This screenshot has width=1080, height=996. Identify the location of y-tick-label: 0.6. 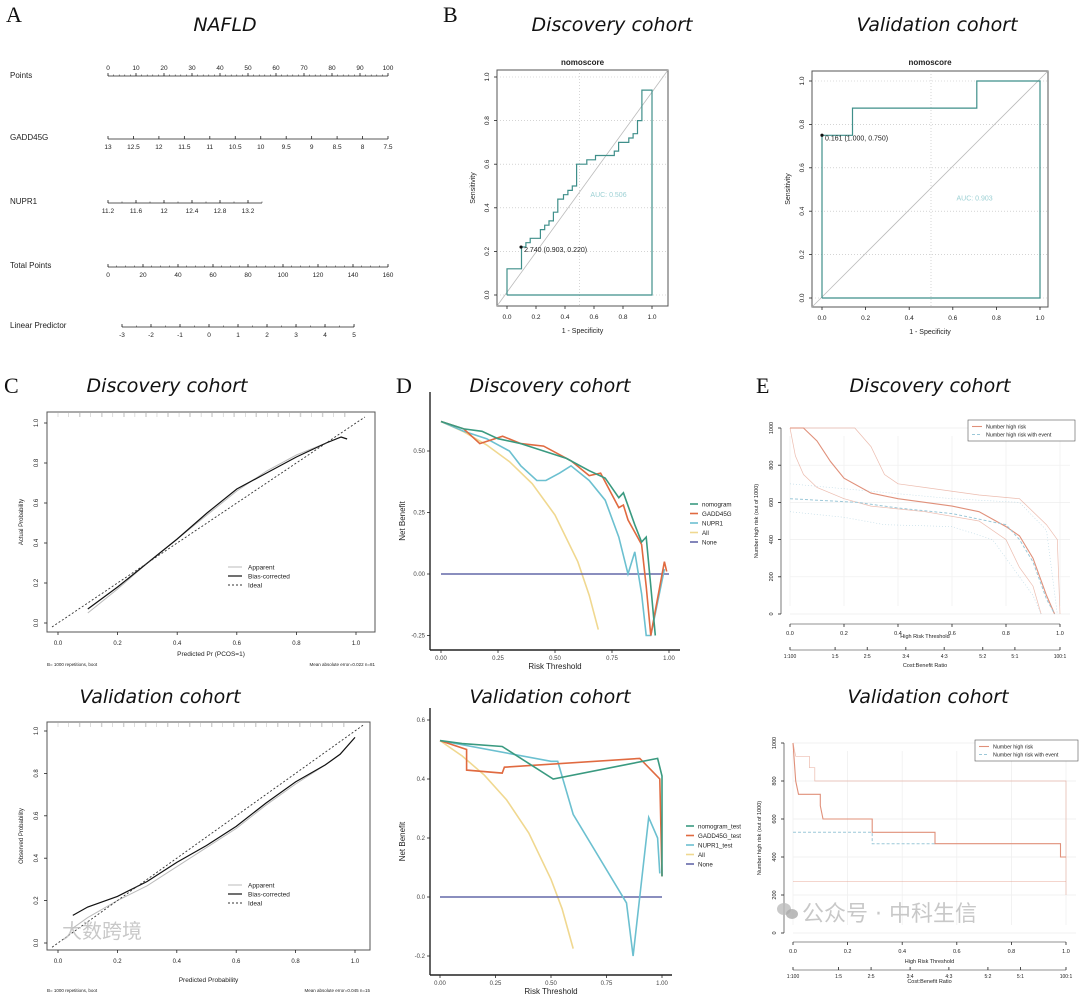
(802, 167).